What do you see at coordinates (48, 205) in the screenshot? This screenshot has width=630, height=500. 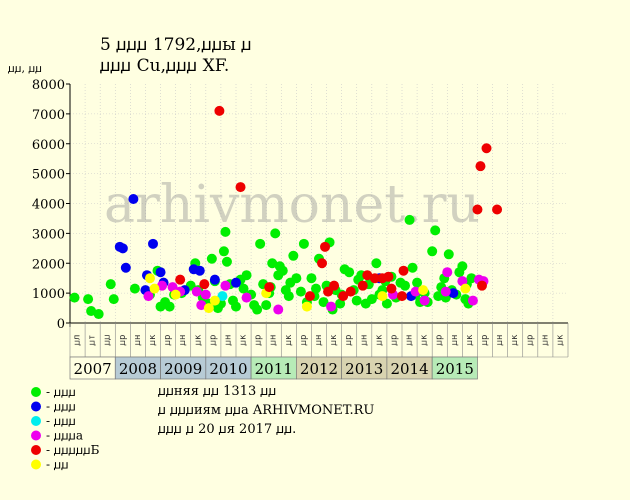 I see `y-tick-labels: 0 1000 2000 3000 4000 5000 6000 7000 8000` at bounding box center [48, 205].